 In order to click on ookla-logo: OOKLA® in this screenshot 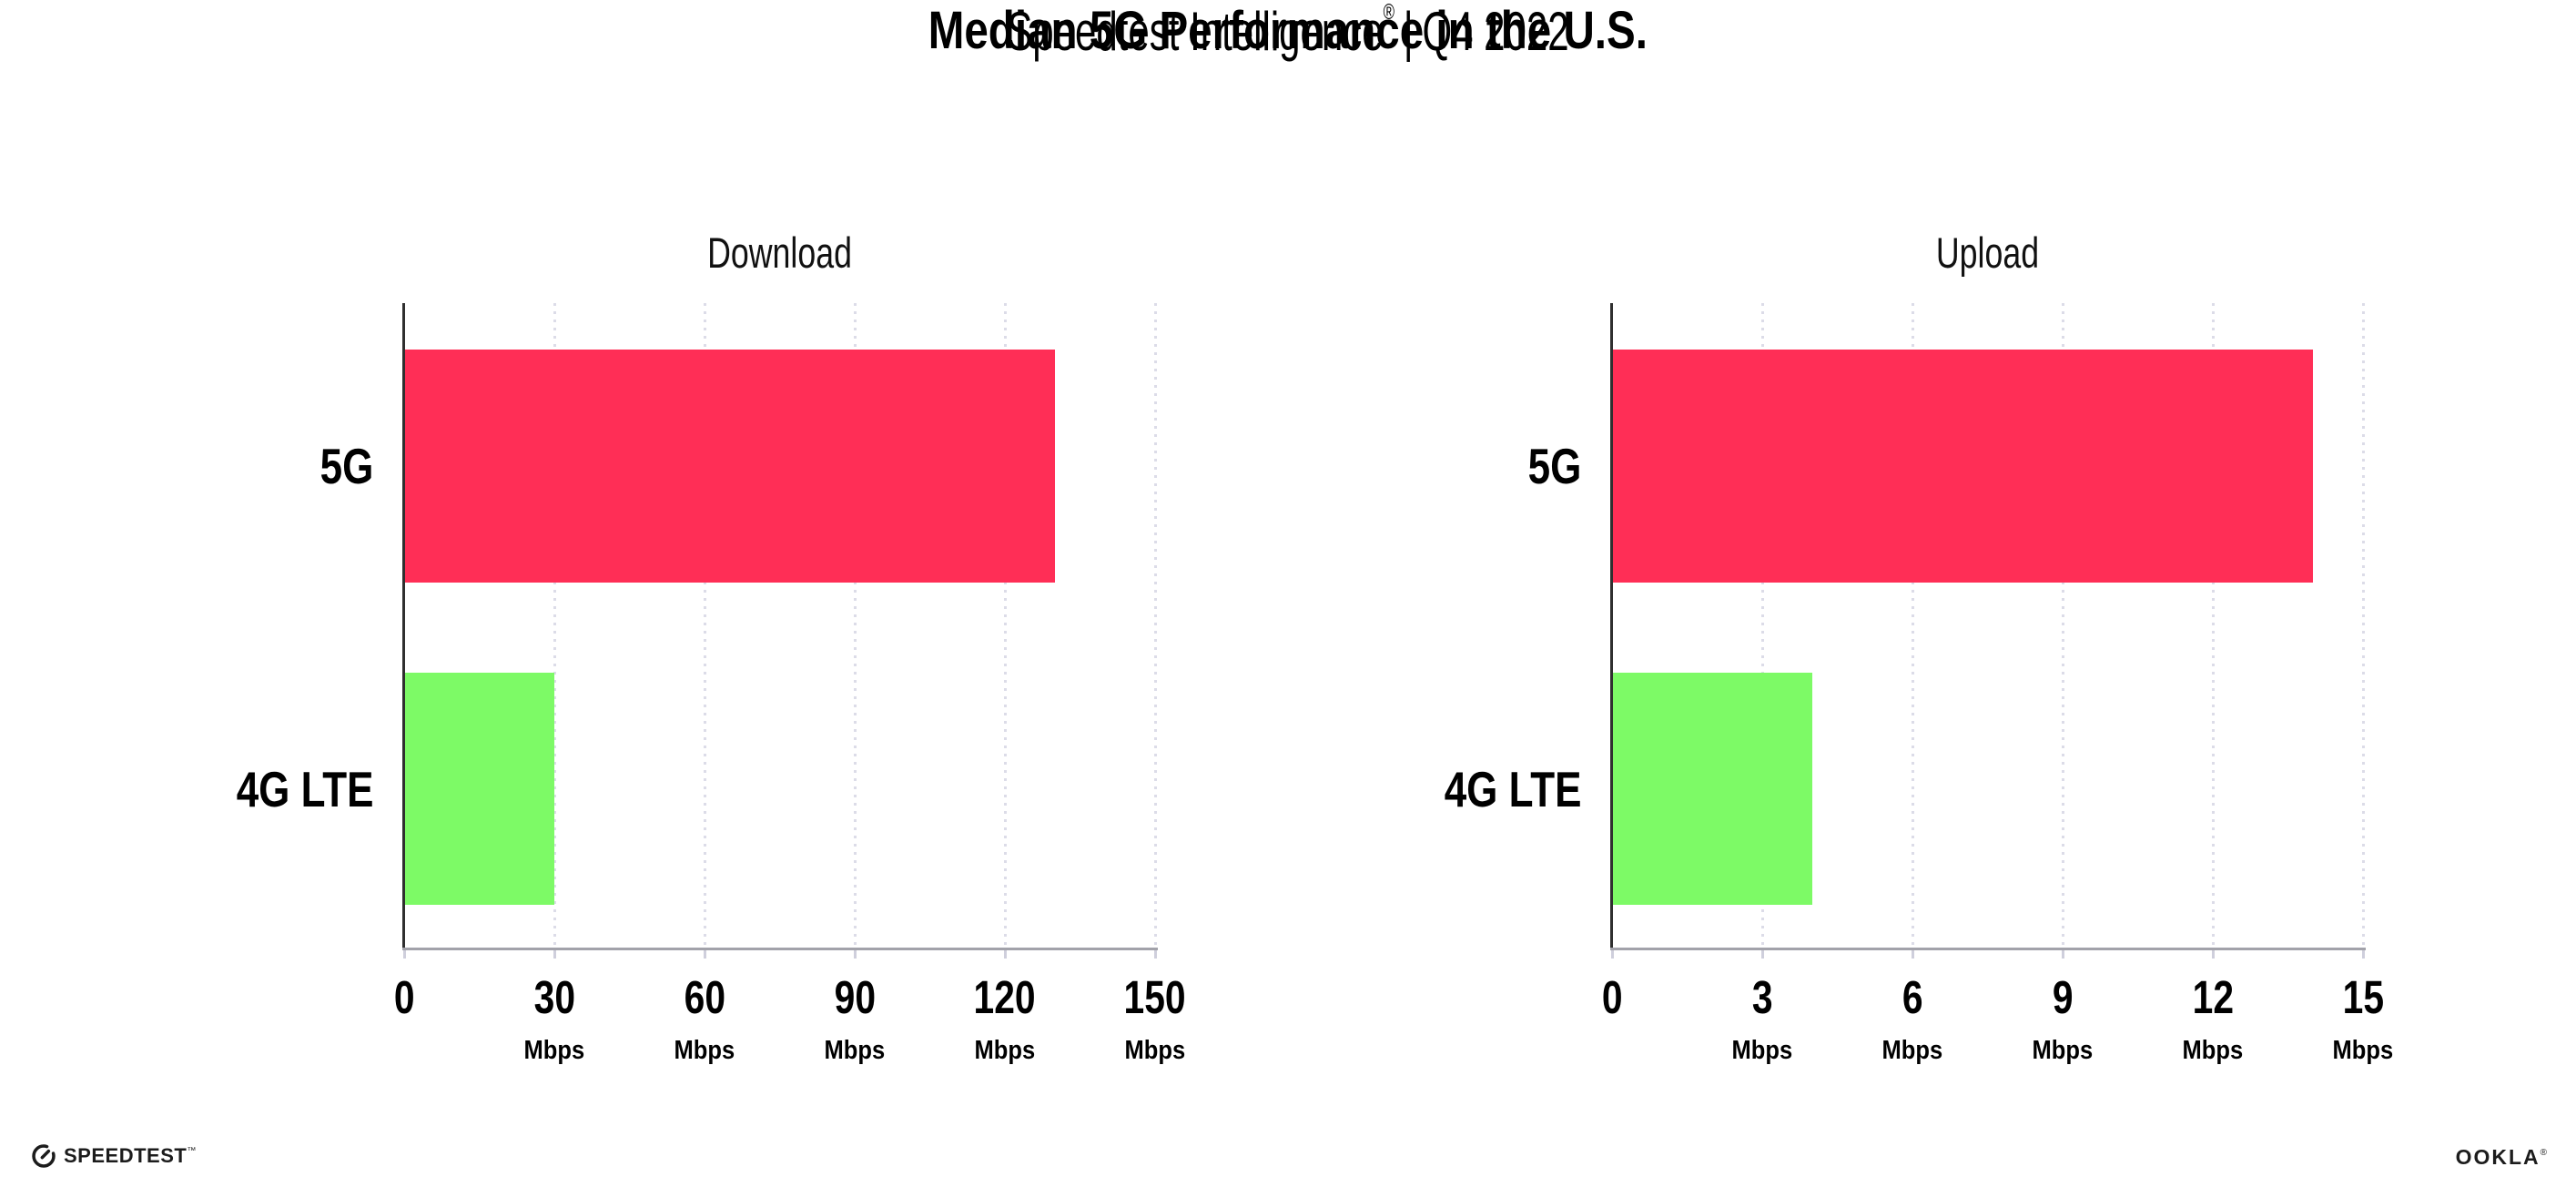, I will do `click(2501, 1157)`.